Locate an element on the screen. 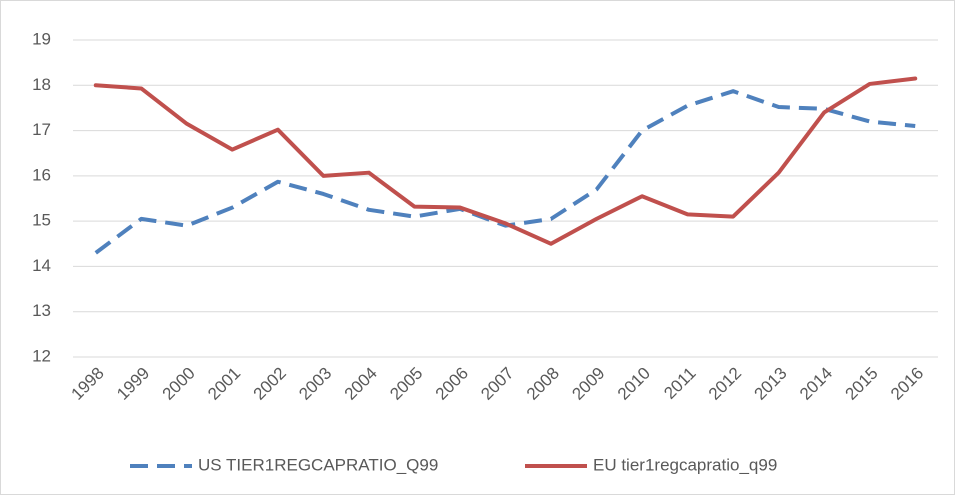  legend-item: EU tier1regcapratio_q99 is located at coordinates (651, 464).